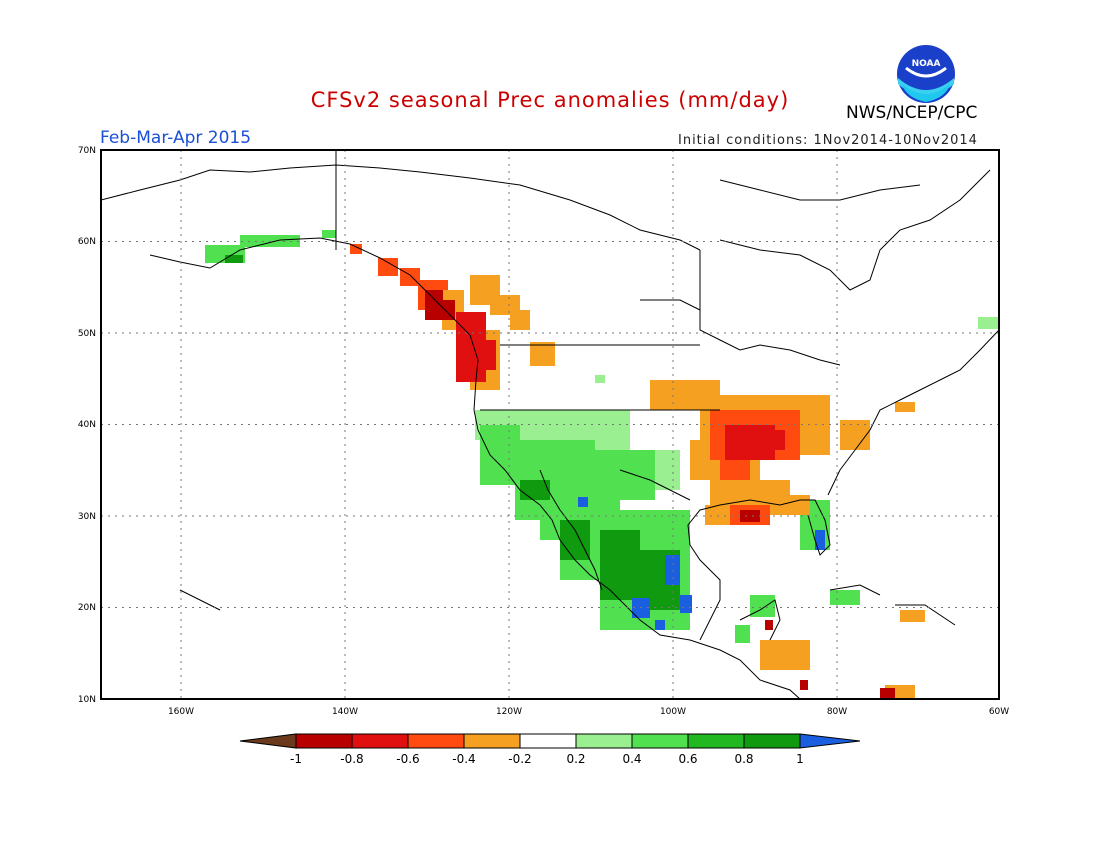 The width and height of the screenshot is (1100, 850). Describe the element at coordinates (87, 608) in the screenshot. I see `lat-label: 20N` at that location.